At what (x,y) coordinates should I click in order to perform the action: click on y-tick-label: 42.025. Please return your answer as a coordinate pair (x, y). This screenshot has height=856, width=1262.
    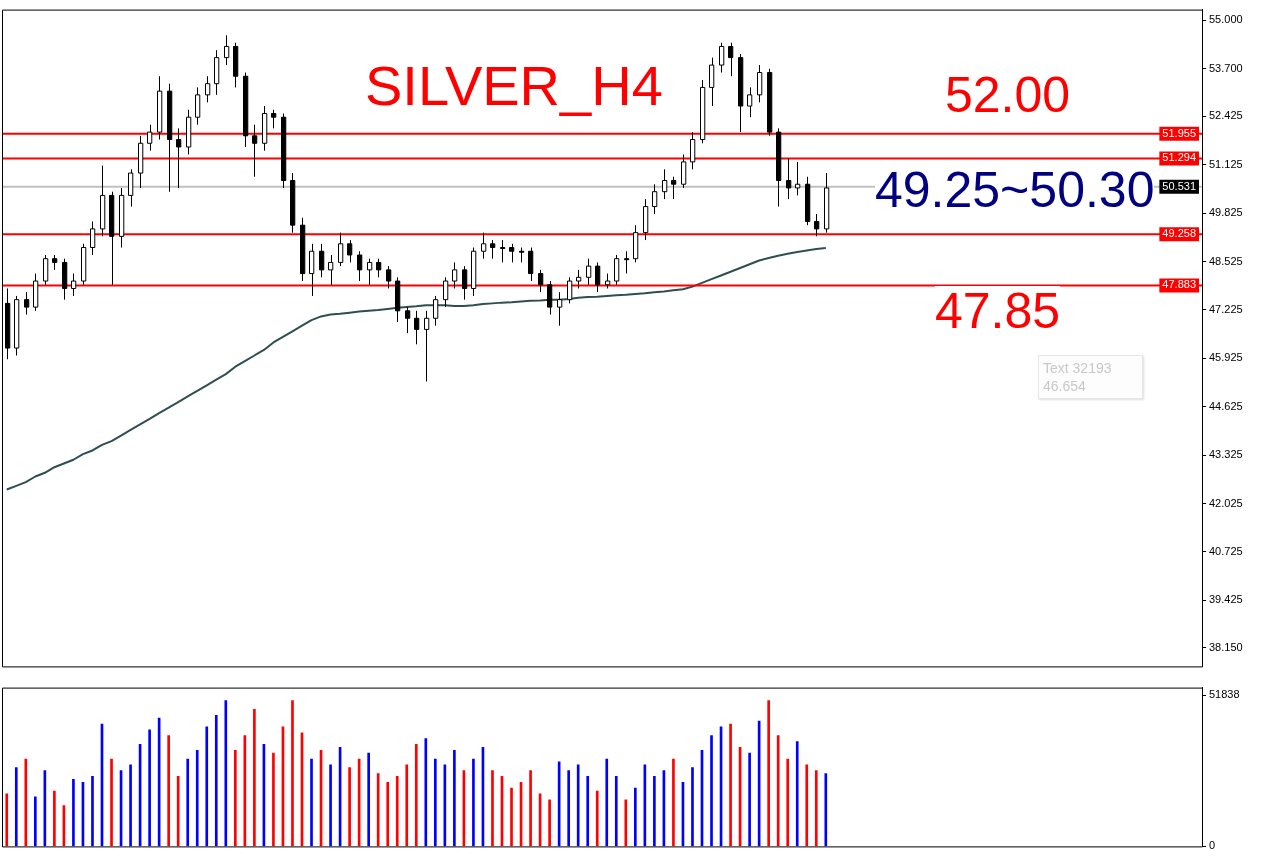
    Looking at the image, I should click on (1226, 502).